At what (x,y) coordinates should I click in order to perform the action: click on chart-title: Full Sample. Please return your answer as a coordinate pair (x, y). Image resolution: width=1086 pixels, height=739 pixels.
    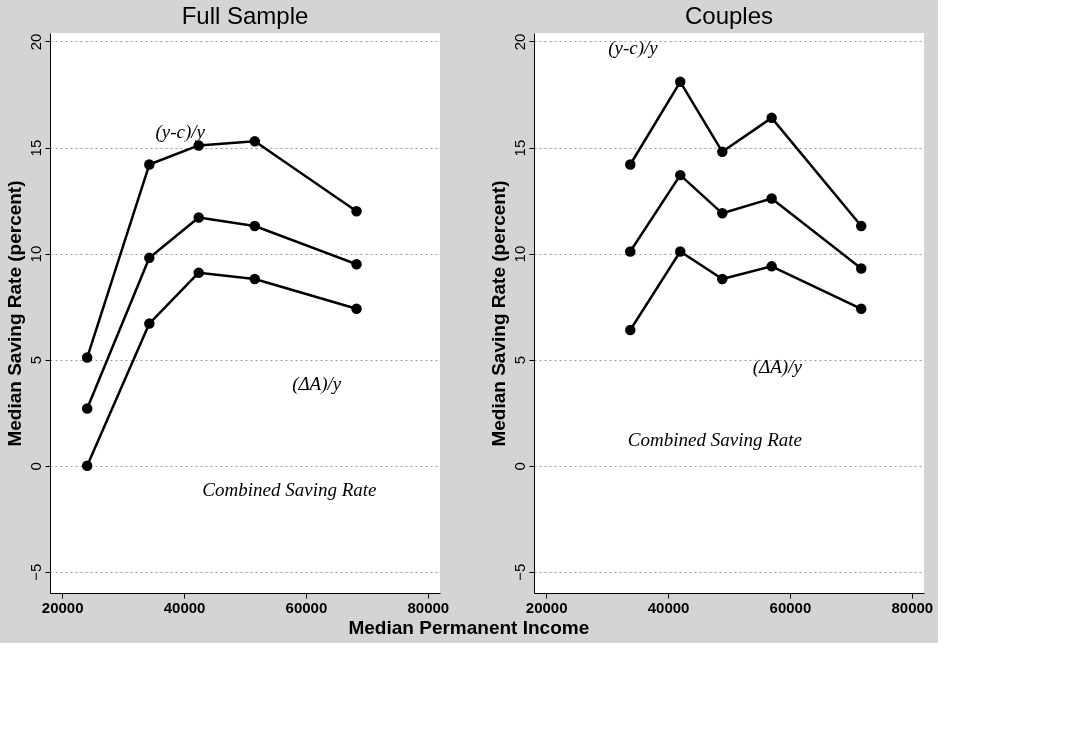
    Looking at the image, I should click on (245, 15).